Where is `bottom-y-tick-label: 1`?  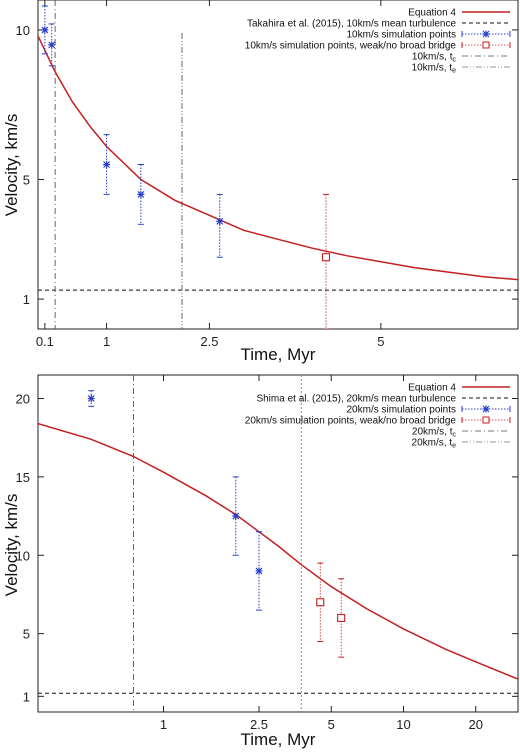 bottom-y-tick-label: 1 is located at coordinates (26, 696).